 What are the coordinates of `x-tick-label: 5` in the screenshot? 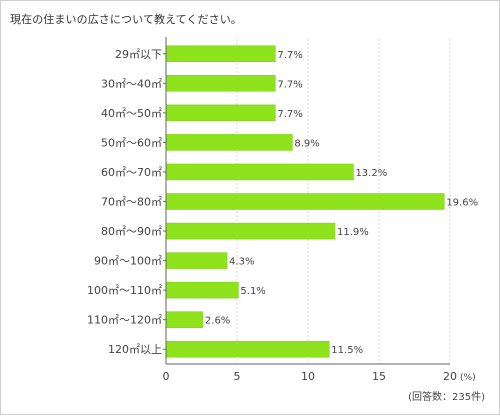 It's located at (237, 376).